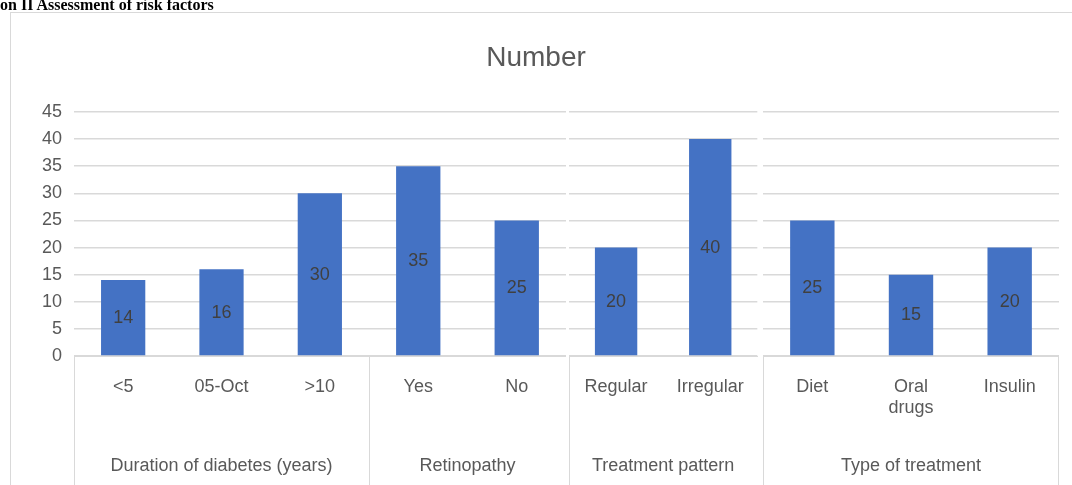  I want to click on x-tick-label: Insulin, so click(1009, 385).